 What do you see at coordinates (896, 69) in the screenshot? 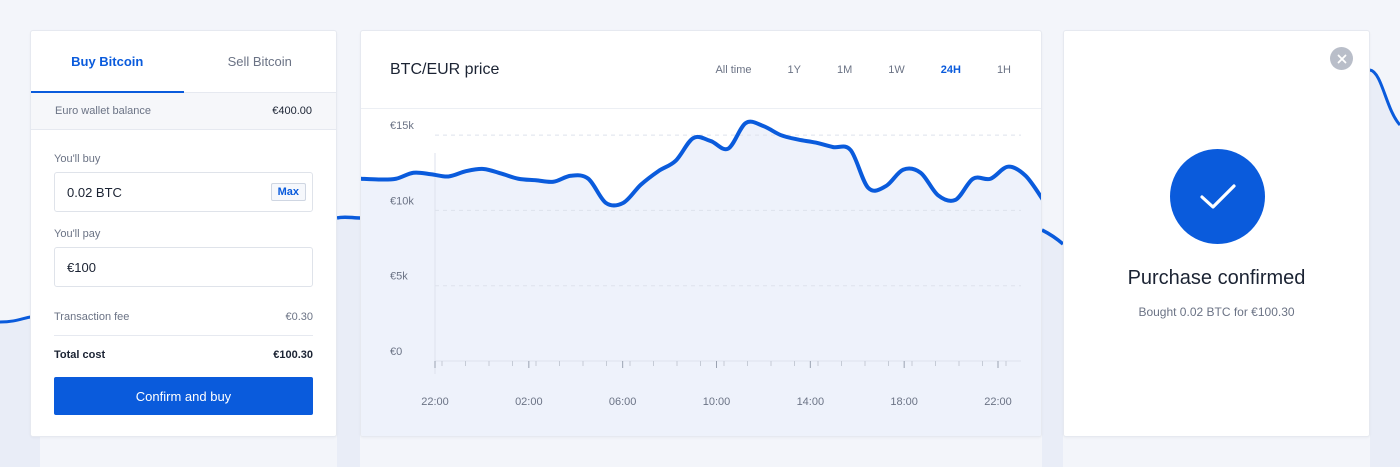
I see `range-tab-1w: 1W` at bounding box center [896, 69].